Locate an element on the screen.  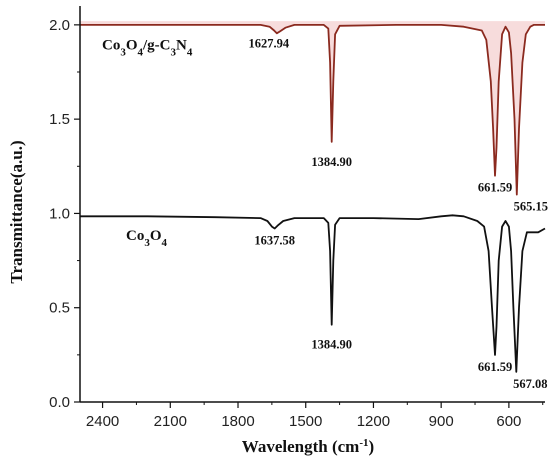
x-tick-label: 1500 is located at coordinates (305, 421).